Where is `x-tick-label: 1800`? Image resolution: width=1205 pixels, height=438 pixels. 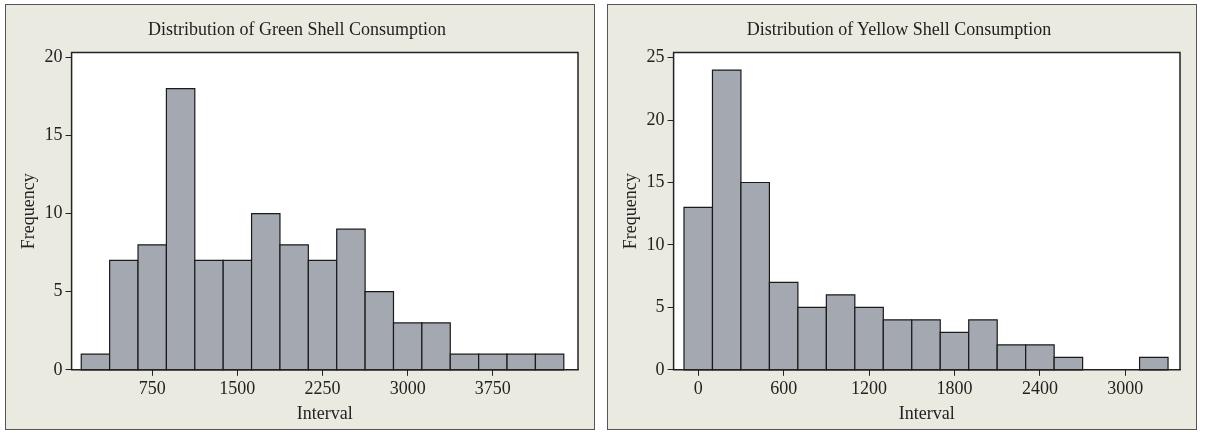
x-tick-label: 1800 is located at coordinates (954, 388).